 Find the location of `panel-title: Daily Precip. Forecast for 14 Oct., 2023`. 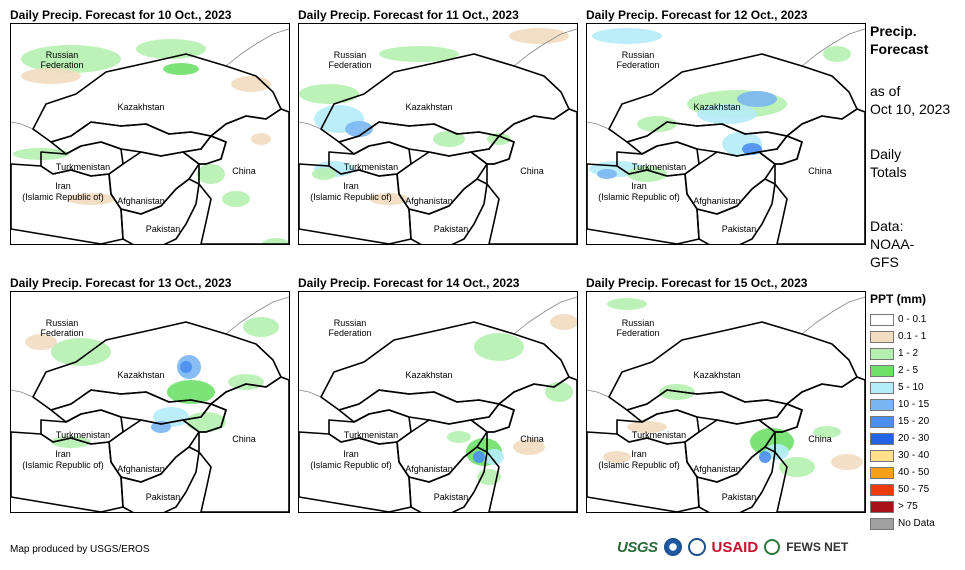

panel-title: Daily Precip. Forecast for 14 Oct., 2023 is located at coordinates (409, 283).